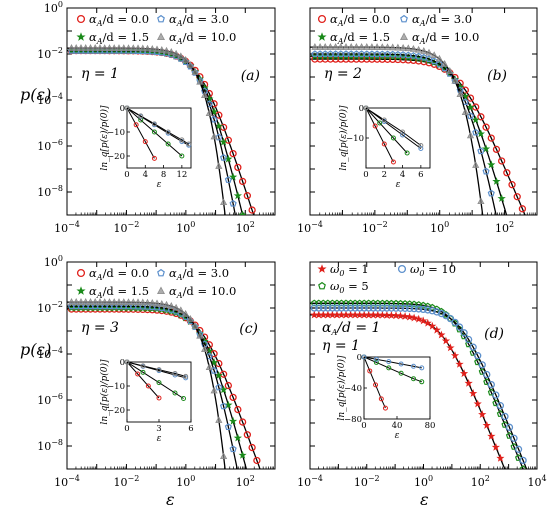 The height and width of the screenshot is (515, 549). I want to click on x-tick-label: 10⁻², so click(127, 227).